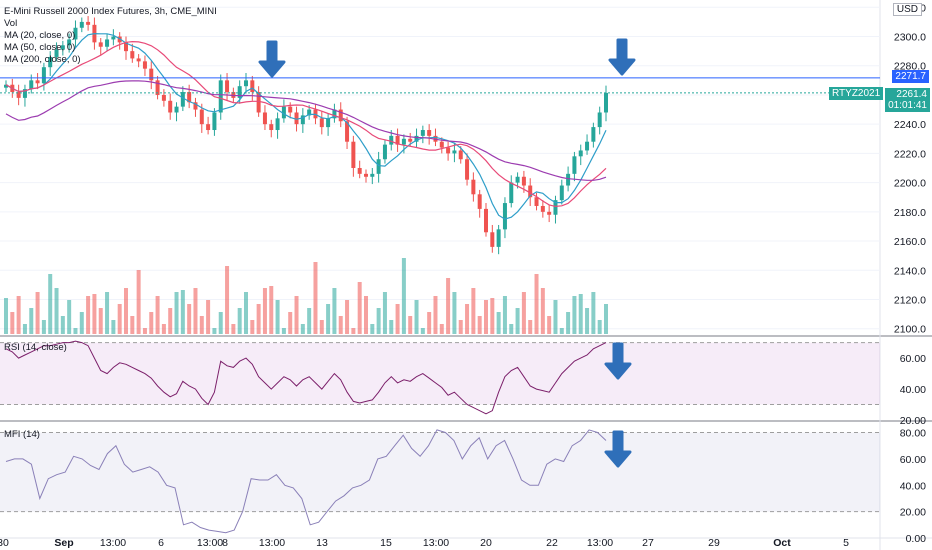  What do you see at coordinates (913, 513) in the screenshot?
I see `mfi-tick-label: 20.00` at bounding box center [913, 513].